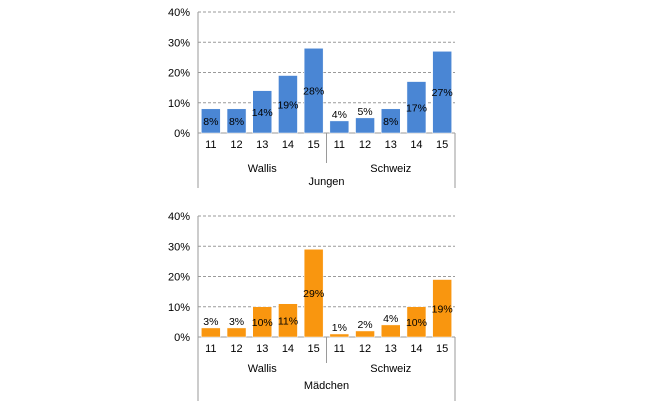 The height and width of the screenshot is (406, 650). I want to click on data-label: 17%, so click(416, 108).